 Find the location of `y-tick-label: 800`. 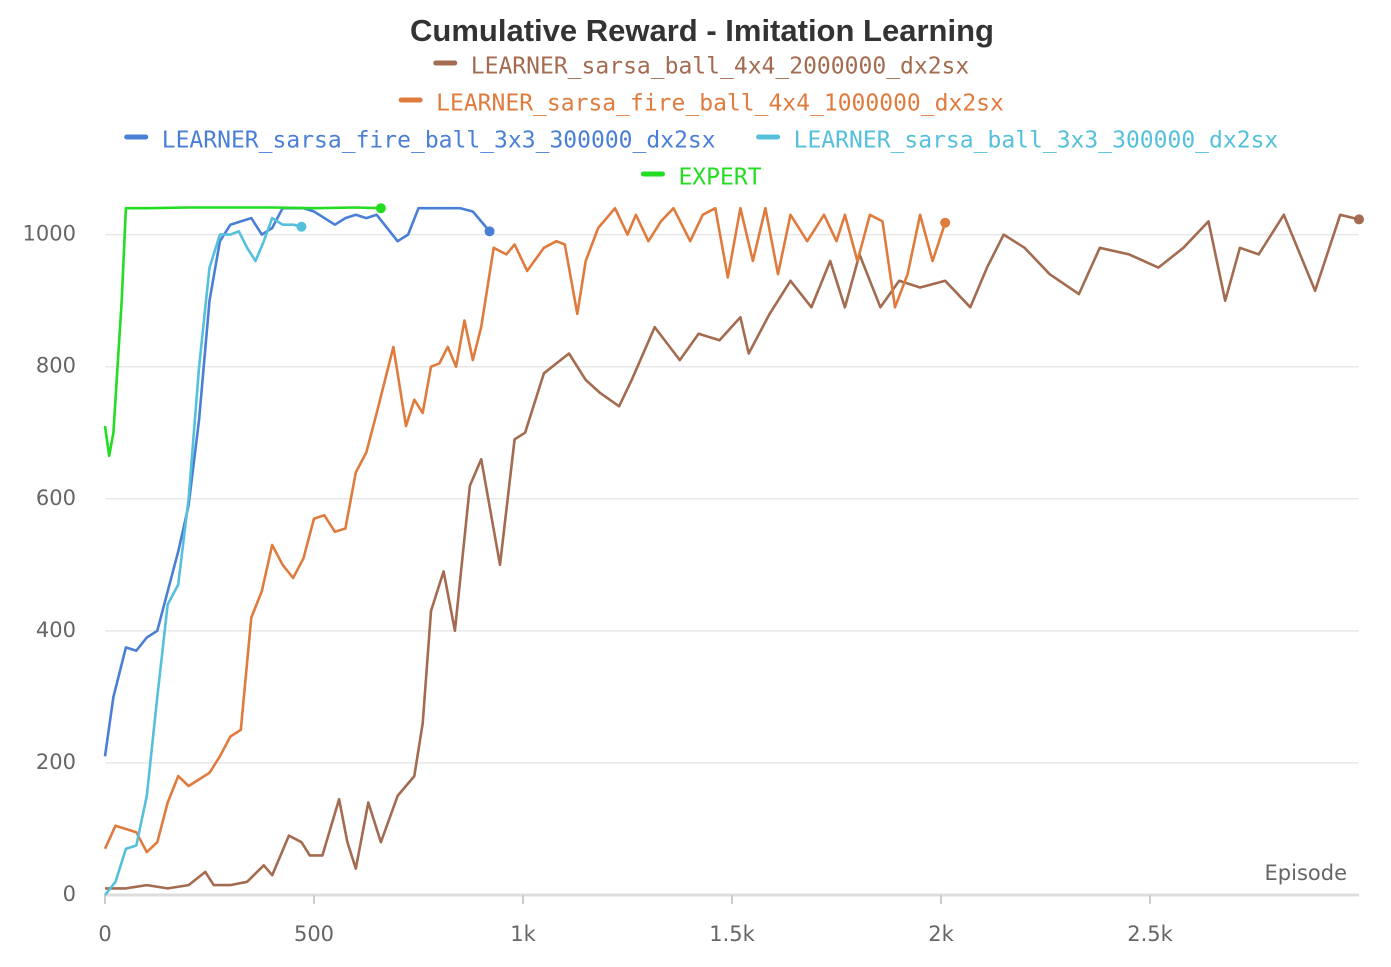

y-tick-label: 800 is located at coordinates (56, 366).